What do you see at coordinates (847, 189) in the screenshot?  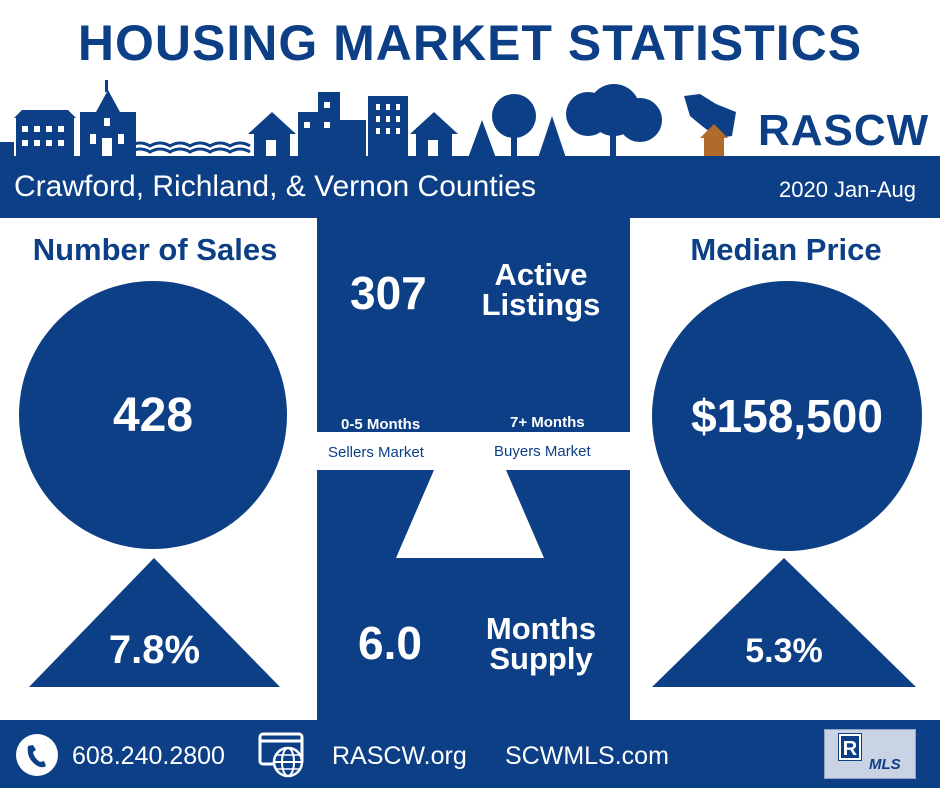 I see `report-period: 2020 Jan-Aug` at bounding box center [847, 189].